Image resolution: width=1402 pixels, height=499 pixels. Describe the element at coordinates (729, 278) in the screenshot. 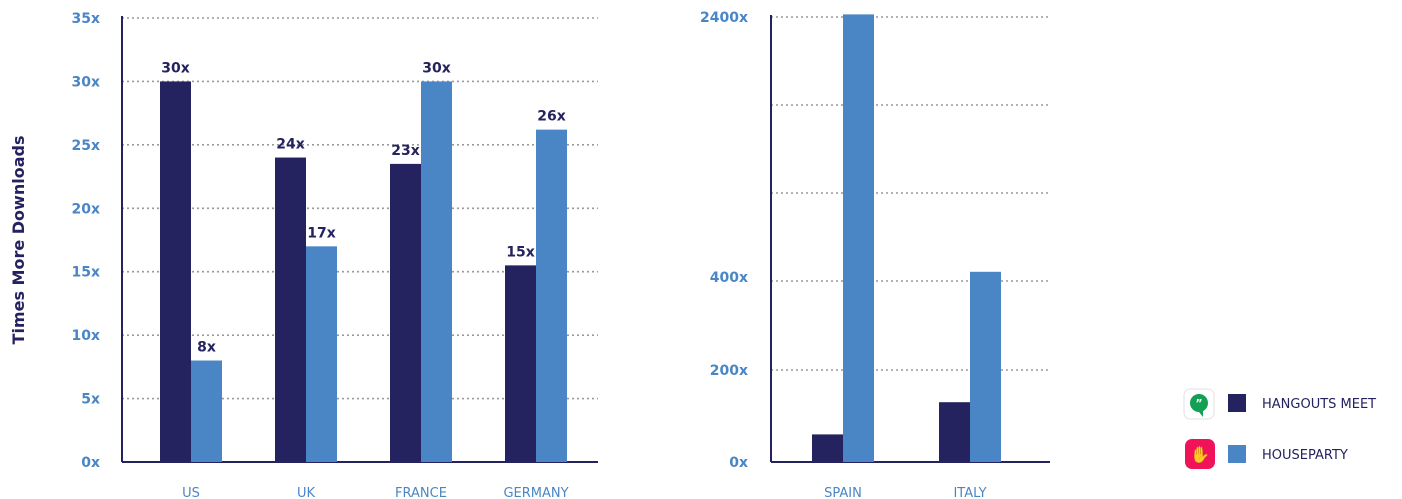

I see `y-tick-label: 400x` at that location.